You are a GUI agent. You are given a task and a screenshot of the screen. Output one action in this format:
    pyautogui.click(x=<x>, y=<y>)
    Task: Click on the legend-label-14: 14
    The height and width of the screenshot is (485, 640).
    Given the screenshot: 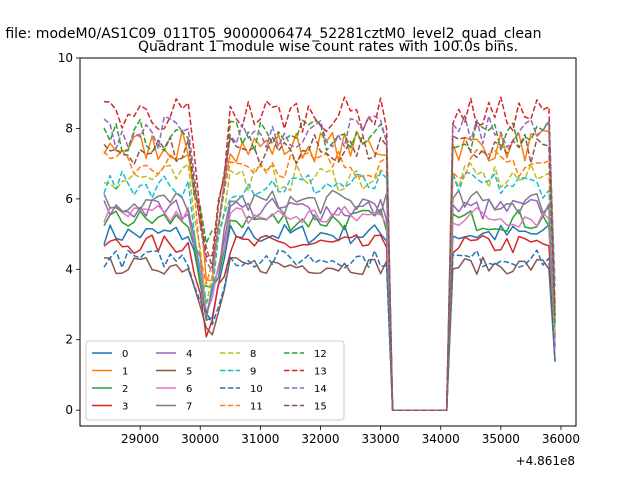 What is the action you would take?
    pyautogui.click(x=320, y=389)
    